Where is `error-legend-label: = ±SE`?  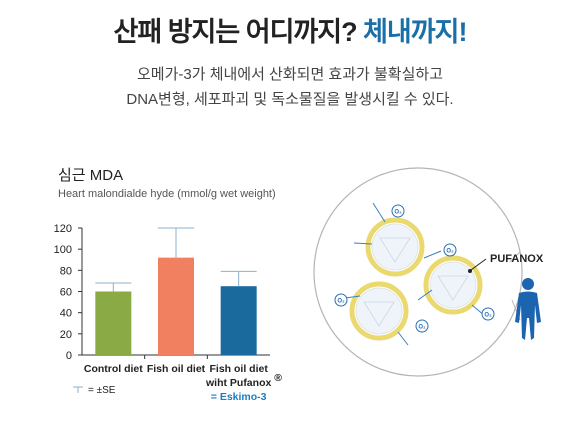
error-legend-label: = ±SE is located at coordinates (102, 390).